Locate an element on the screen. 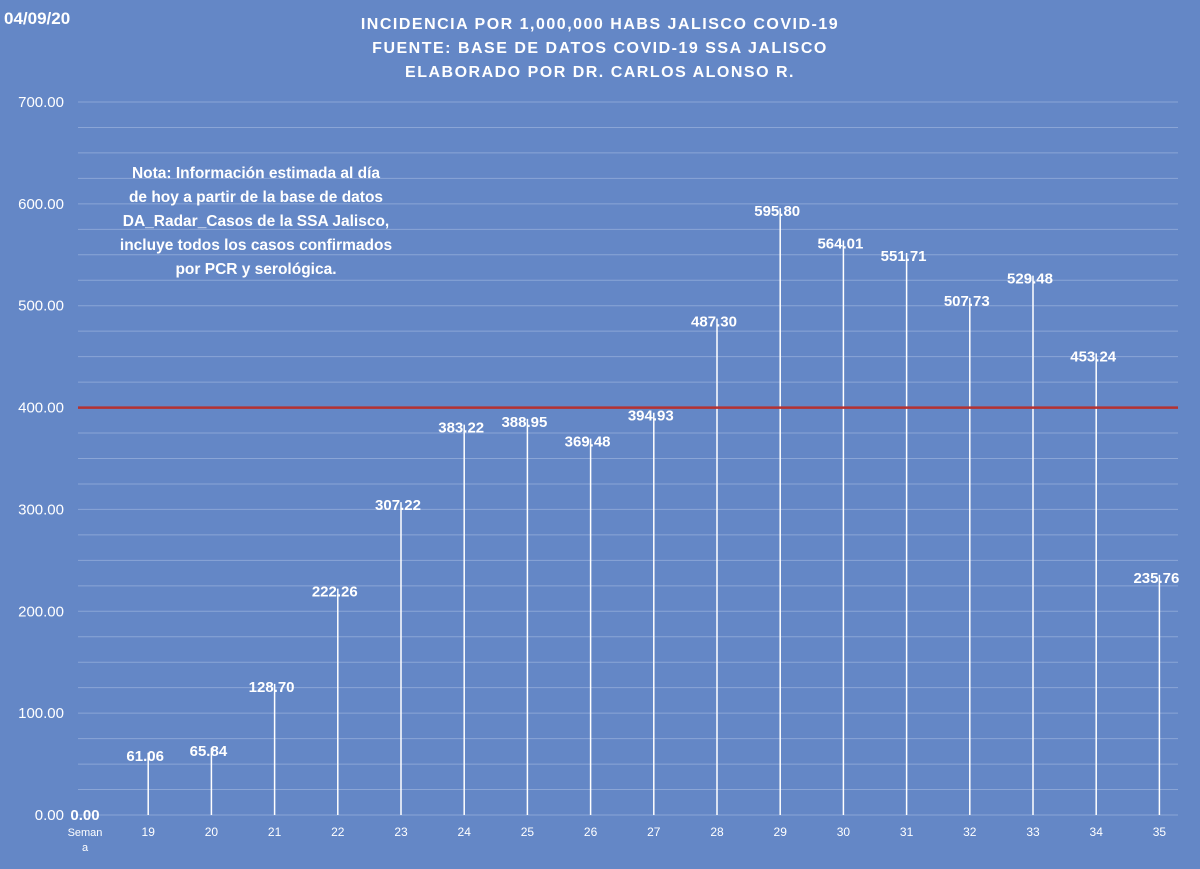 The width and height of the screenshot is (1200, 869). x-tick-label: 20 is located at coordinates (212, 832).